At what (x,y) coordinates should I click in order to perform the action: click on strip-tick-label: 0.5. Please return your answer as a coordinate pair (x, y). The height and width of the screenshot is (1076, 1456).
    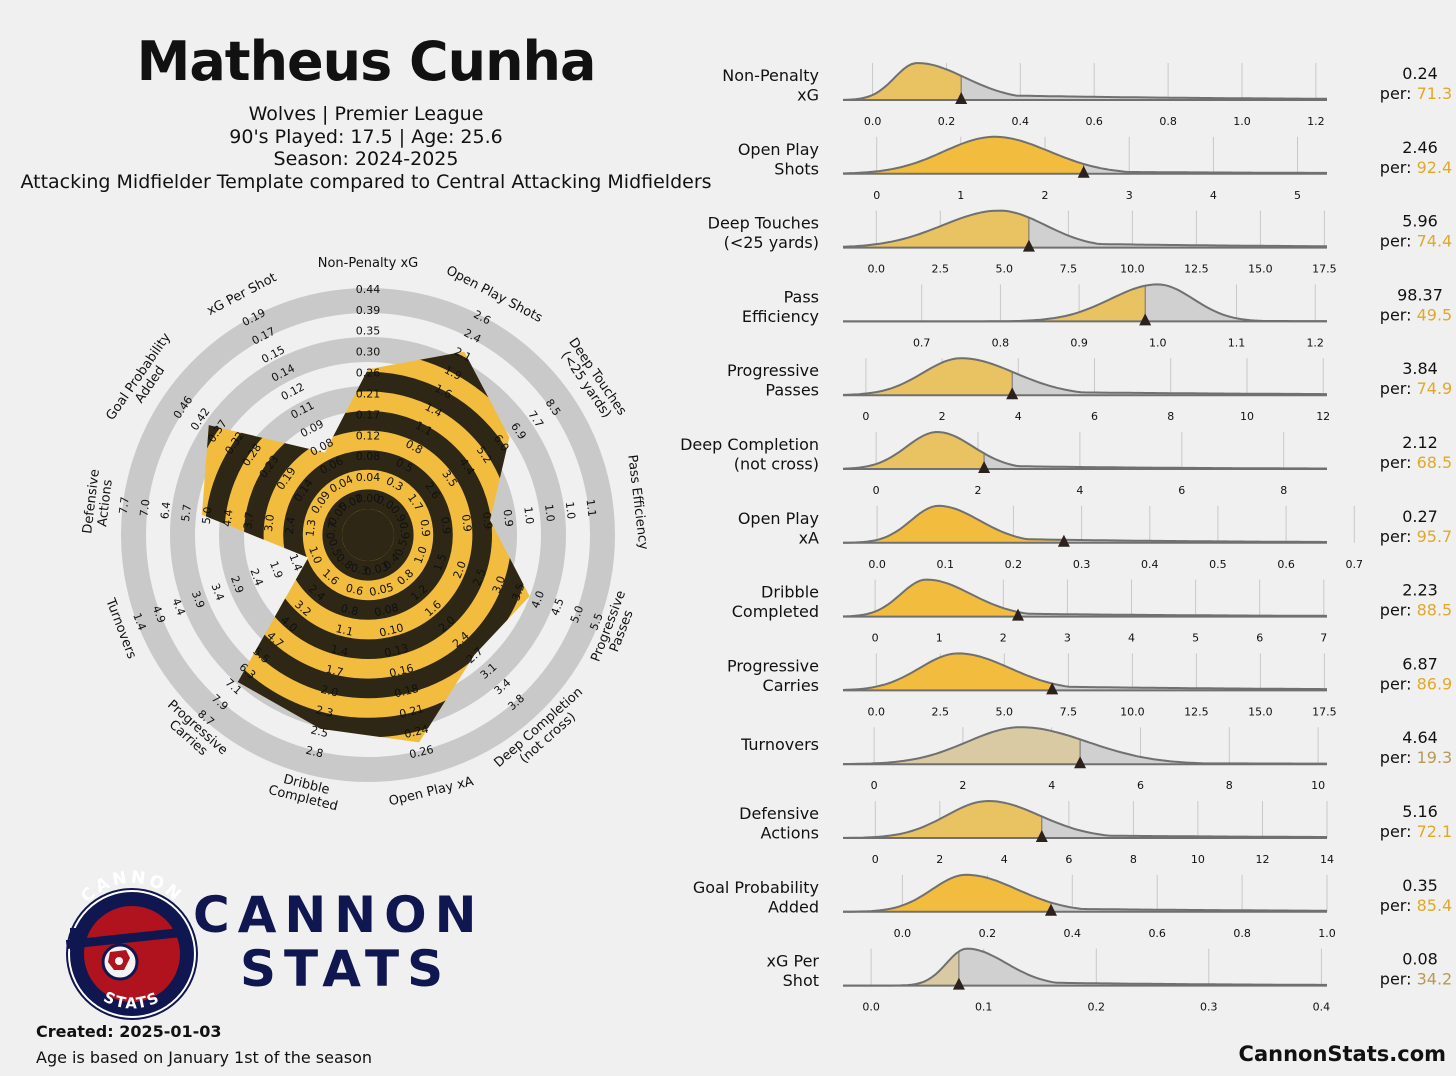
    Looking at the image, I should click on (1218, 564).